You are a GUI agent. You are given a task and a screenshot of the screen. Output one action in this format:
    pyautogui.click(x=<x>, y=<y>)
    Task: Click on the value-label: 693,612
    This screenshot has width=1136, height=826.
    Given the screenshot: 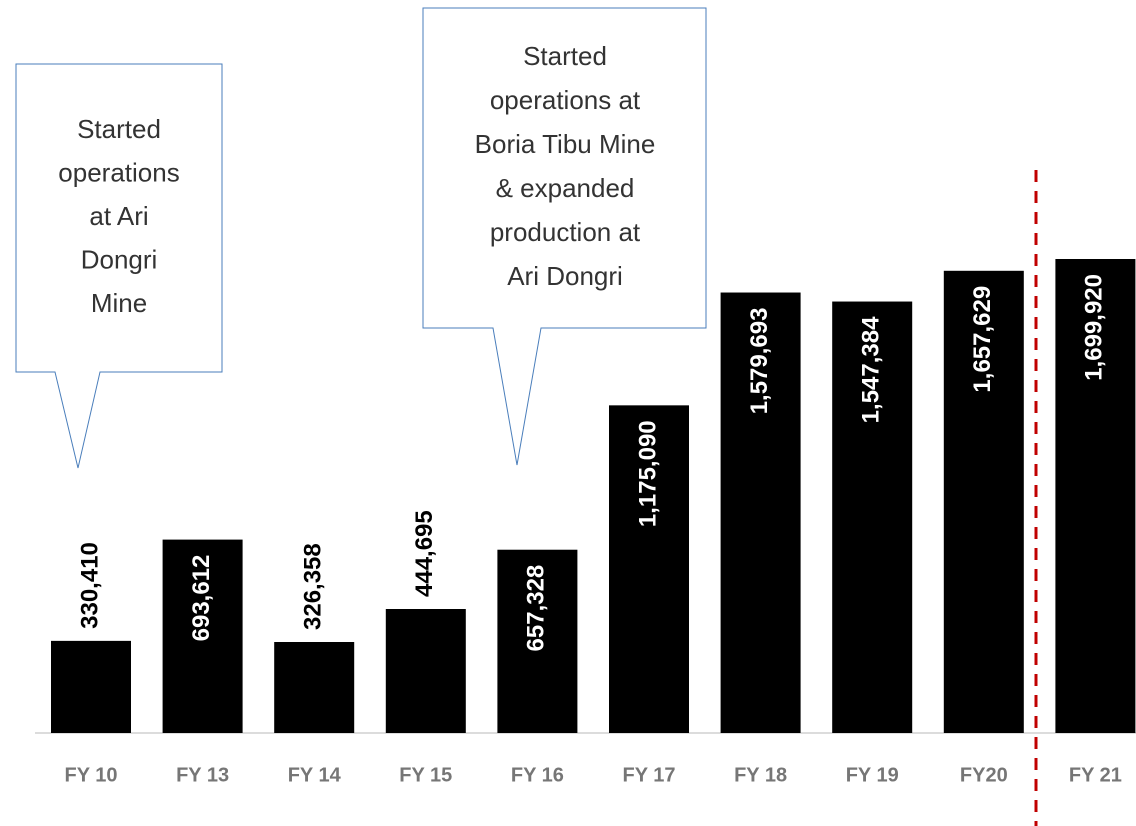 What is the action you would take?
    pyautogui.click(x=201, y=598)
    